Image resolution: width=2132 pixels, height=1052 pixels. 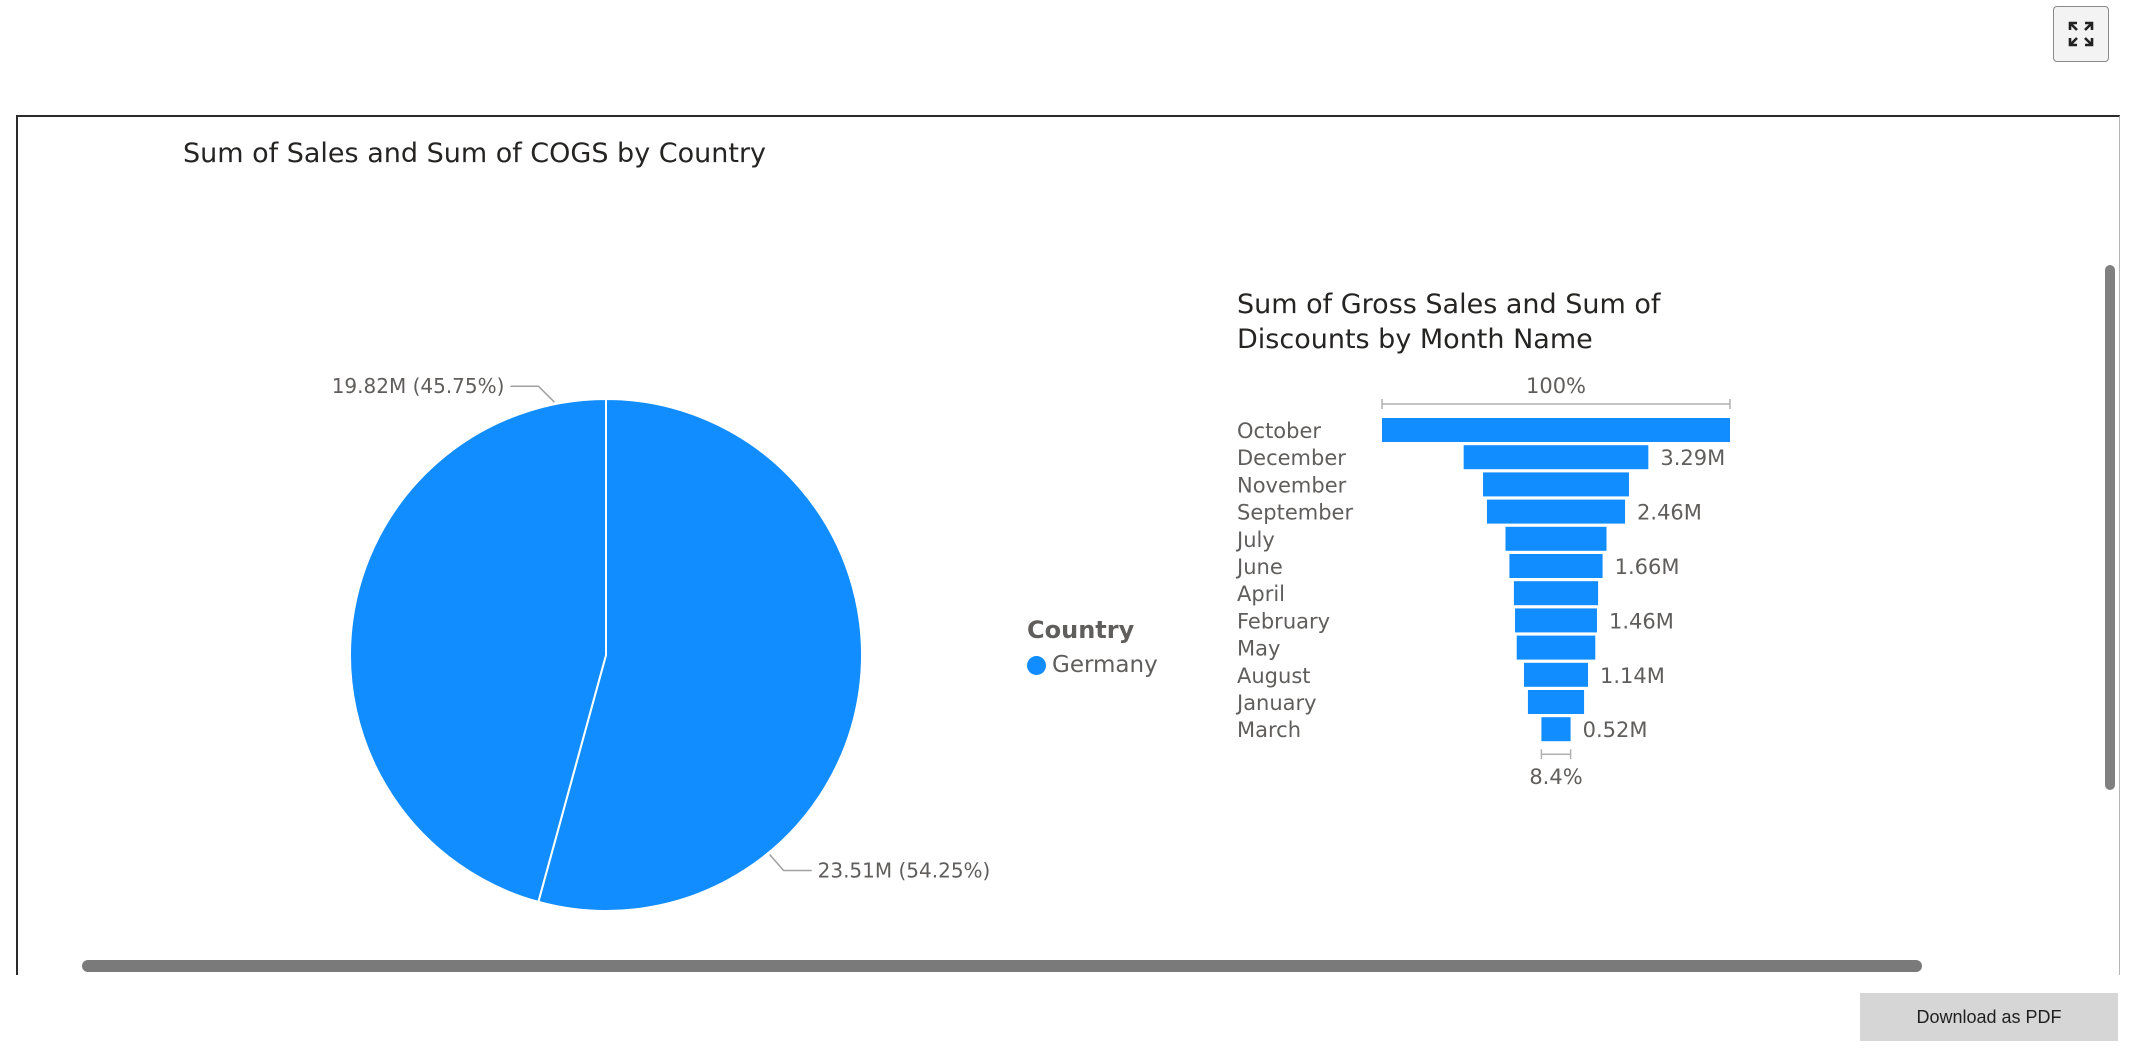 I want to click on funnel-data-label: 1.46M, so click(x=1641, y=621).